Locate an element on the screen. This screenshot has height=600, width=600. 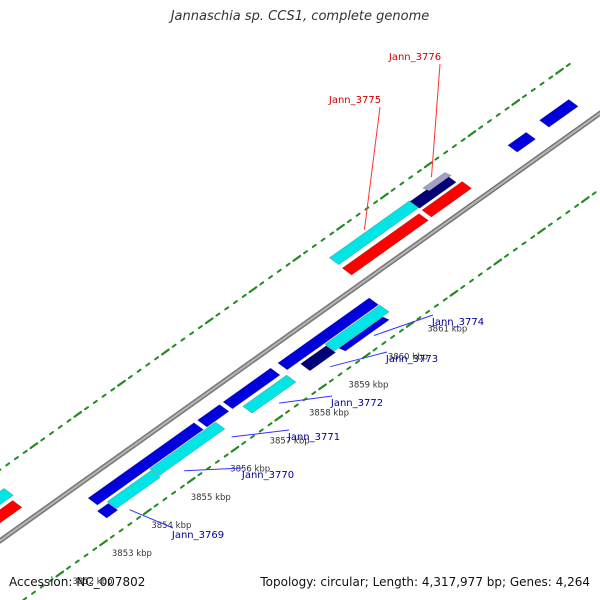
gene-label: Jann_3774 is located at coordinates (457, 322).